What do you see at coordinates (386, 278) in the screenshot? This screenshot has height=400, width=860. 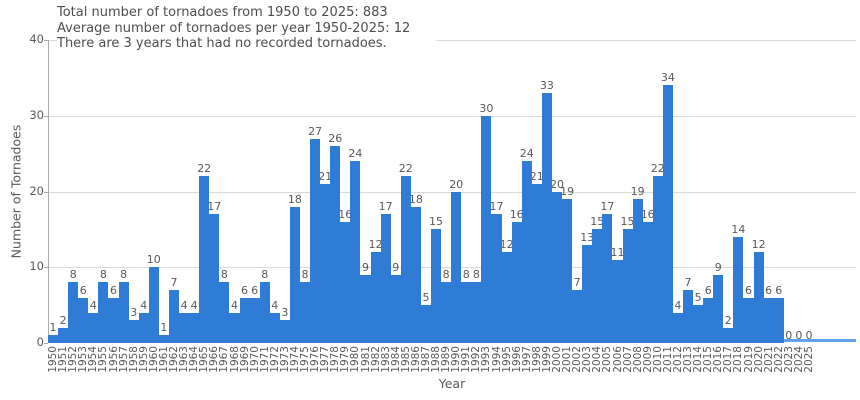 I see `bar-1983` at bounding box center [386, 278].